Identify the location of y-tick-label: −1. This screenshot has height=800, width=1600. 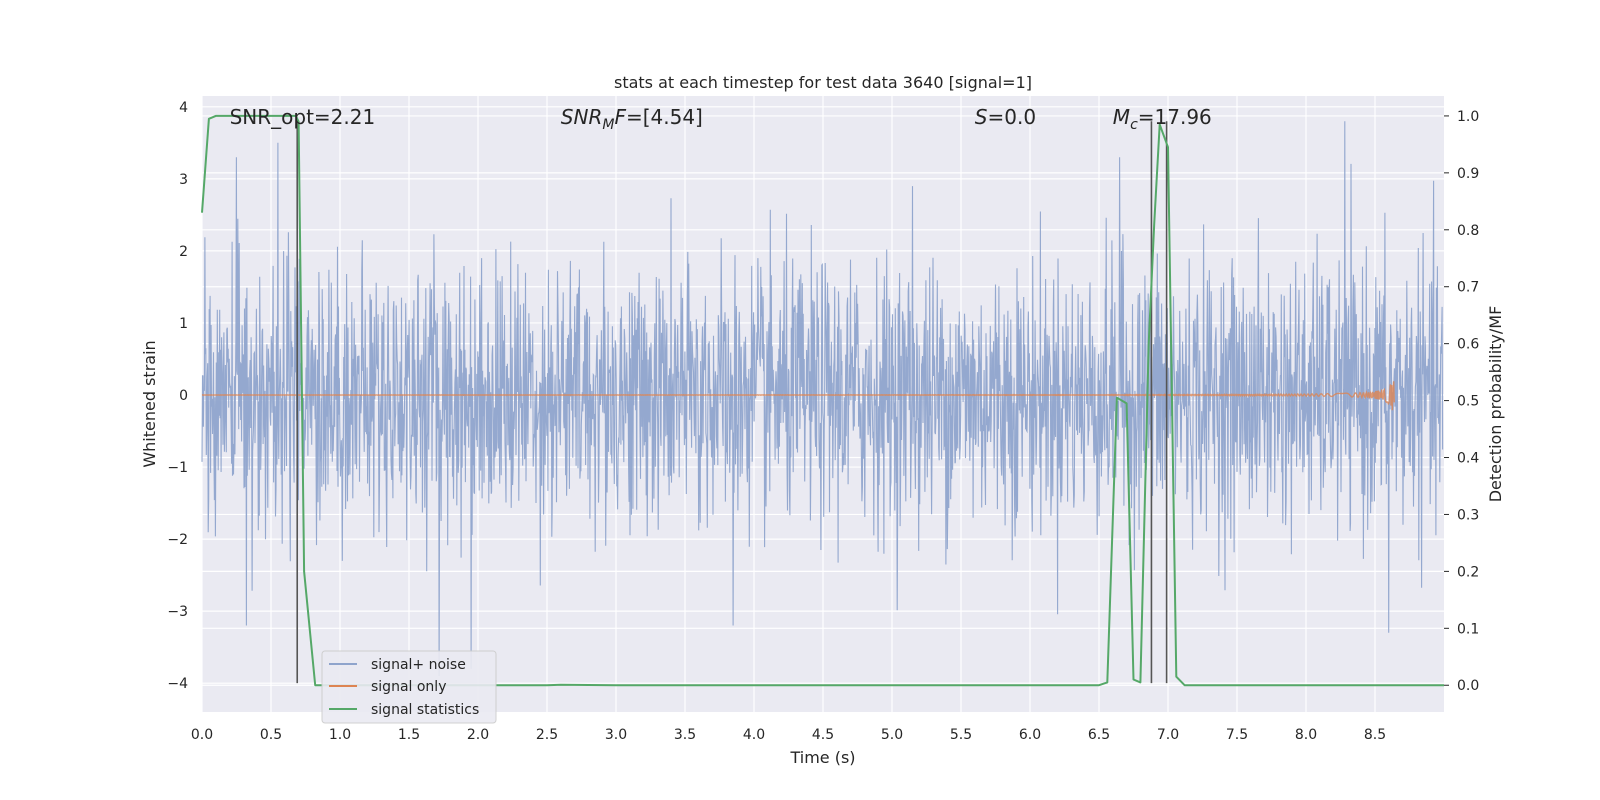
(177, 468).